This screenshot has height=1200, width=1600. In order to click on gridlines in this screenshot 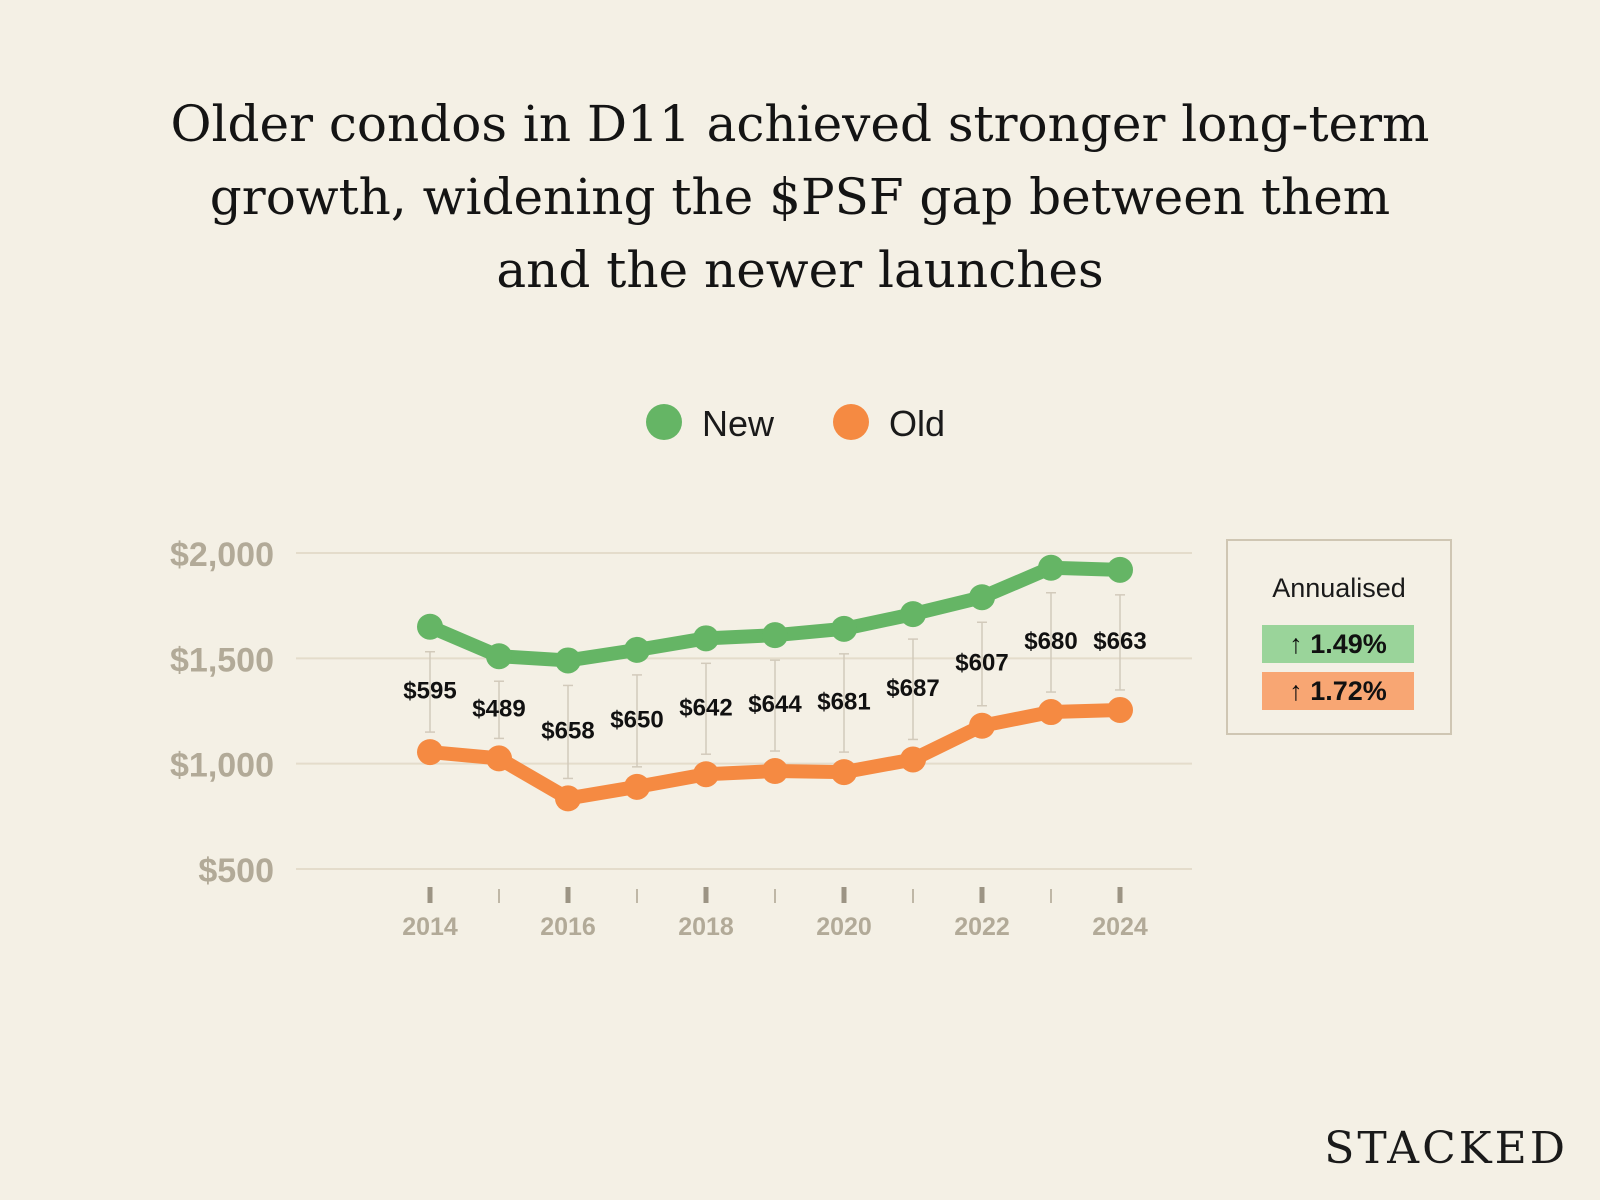, I will do `click(744, 711)`.